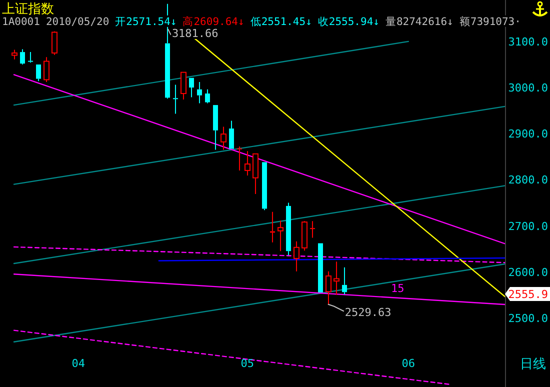  What do you see at coordinates (195, 33) in the screenshot?
I see `annotation: 3181.66` at bounding box center [195, 33].